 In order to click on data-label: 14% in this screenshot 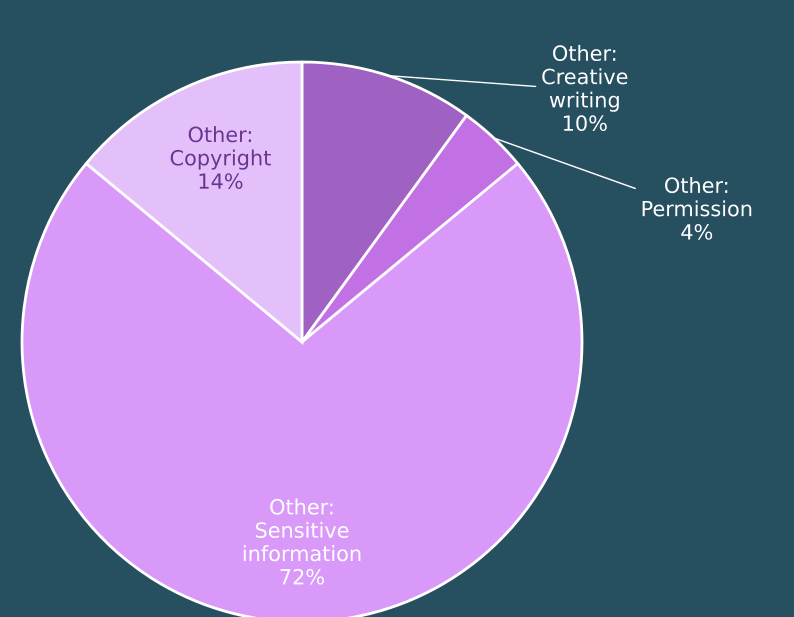, I will do `click(221, 181)`.